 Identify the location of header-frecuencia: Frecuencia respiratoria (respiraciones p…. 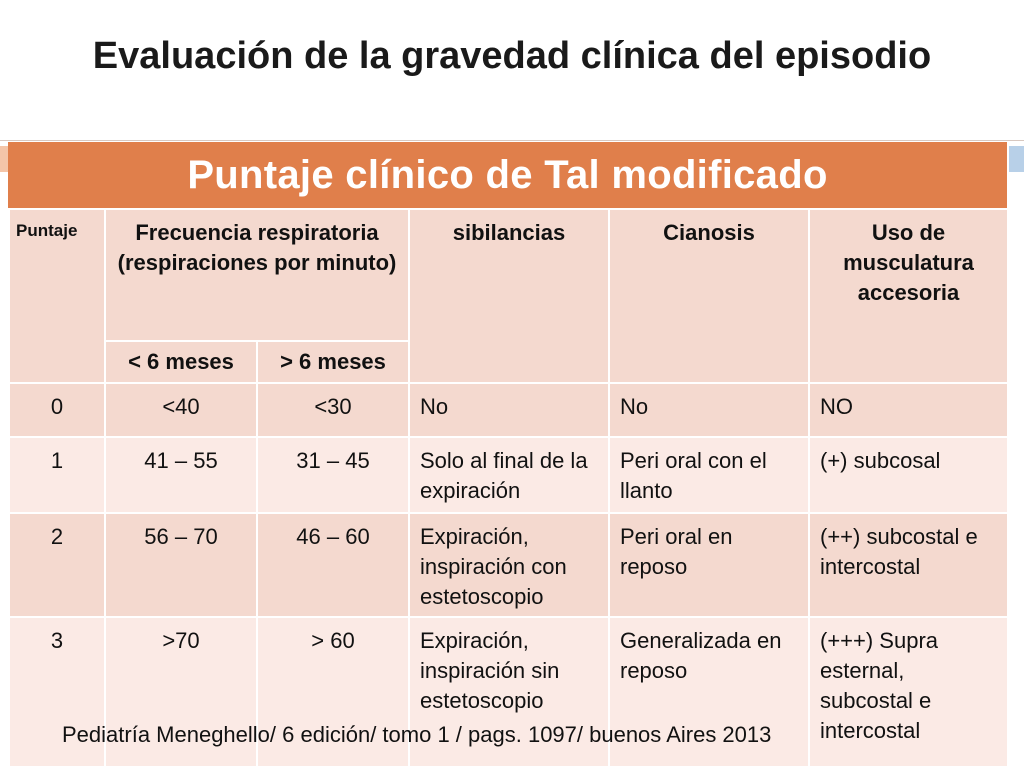
(257, 275).